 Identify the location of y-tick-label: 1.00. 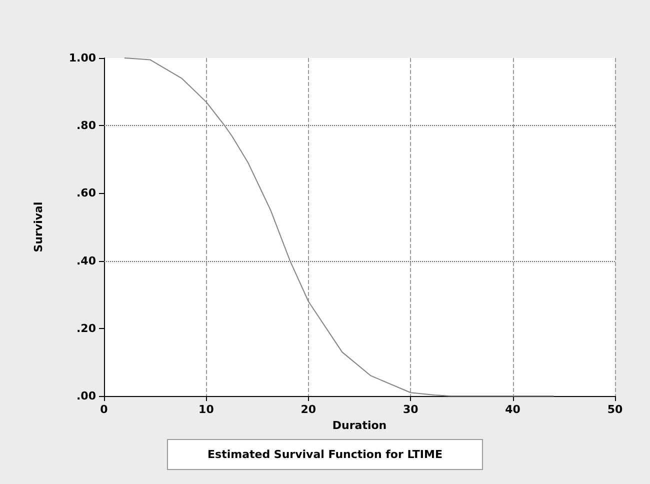
(82, 58).